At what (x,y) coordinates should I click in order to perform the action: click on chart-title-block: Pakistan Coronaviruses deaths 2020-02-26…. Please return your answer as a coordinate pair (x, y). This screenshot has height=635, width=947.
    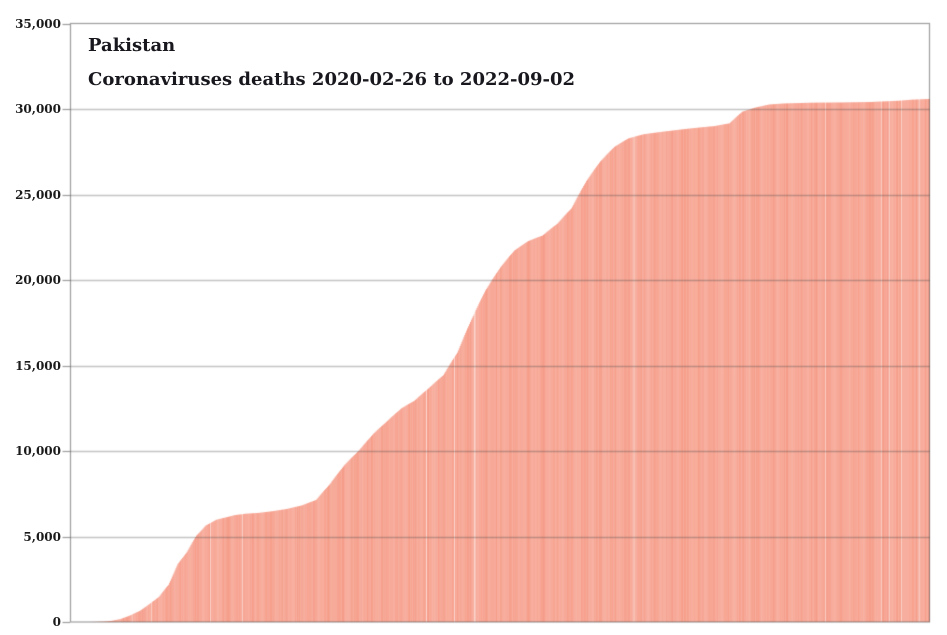
    Looking at the image, I should click on (331, 63).